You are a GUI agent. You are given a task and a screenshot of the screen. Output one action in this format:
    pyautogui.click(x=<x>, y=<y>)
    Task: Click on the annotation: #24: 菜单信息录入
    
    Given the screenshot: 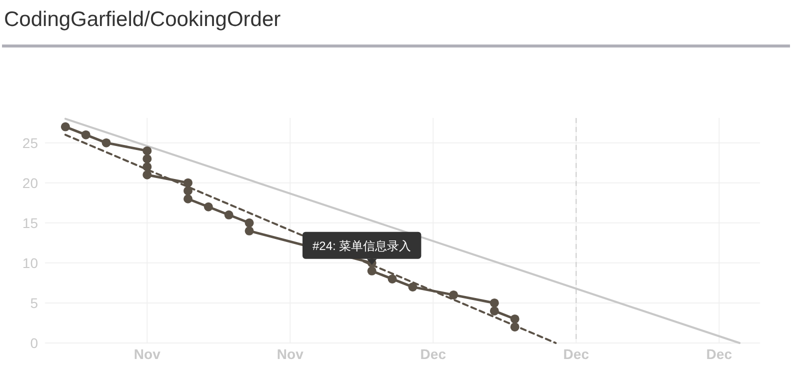 What is the action you would take?
    pyautogui.click(x=362, y=245)
    